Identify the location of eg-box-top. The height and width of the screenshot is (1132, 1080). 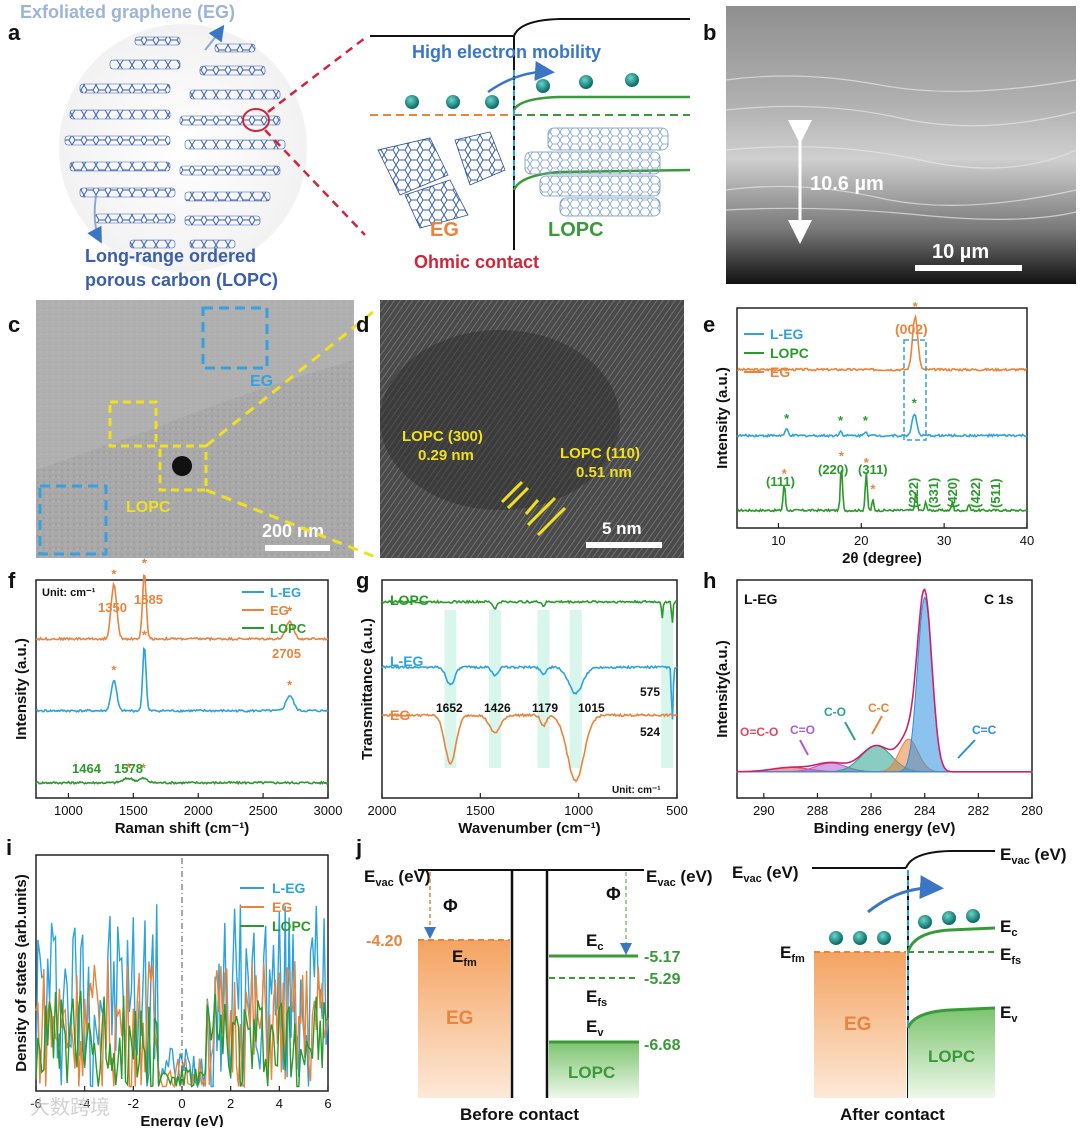
(235, 338).